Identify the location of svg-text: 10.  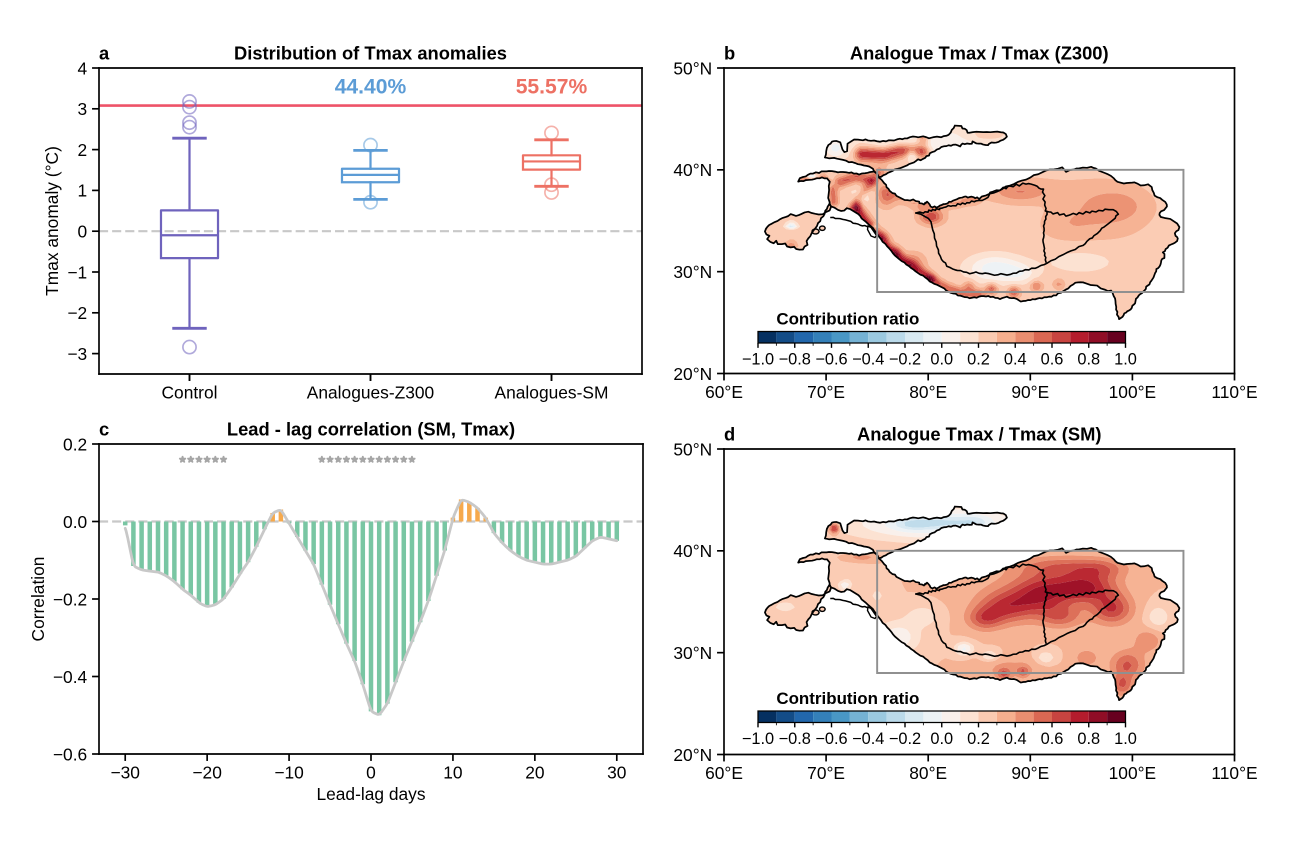
(452, 772).